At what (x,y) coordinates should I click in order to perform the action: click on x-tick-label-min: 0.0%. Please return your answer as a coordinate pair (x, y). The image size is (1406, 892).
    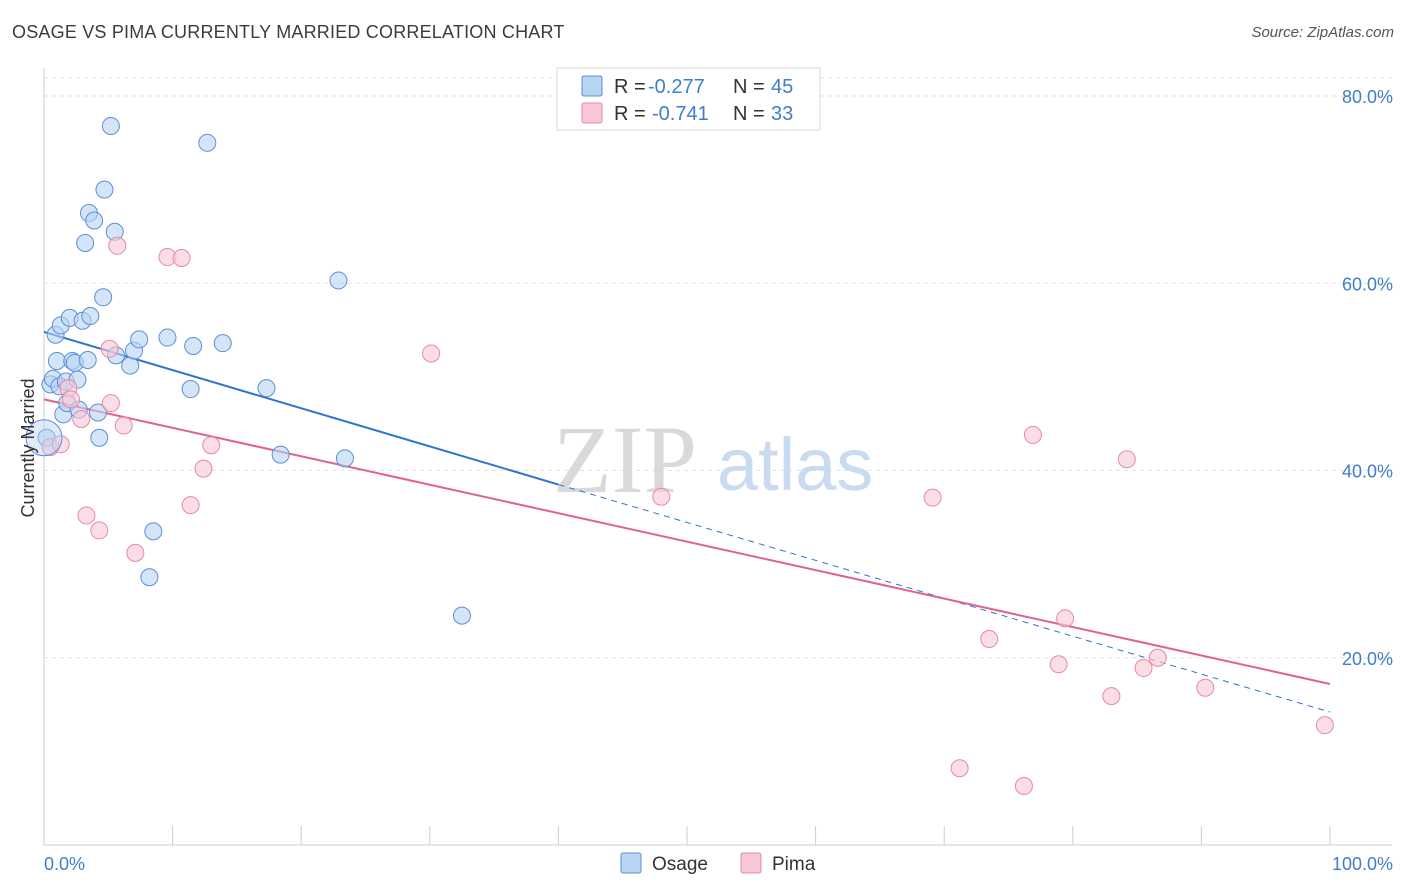
    Looking at the image, I should click on (64, 864).